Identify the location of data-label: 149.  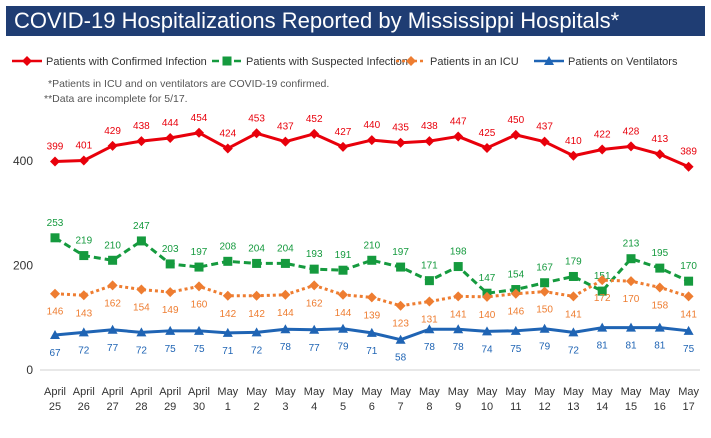
(170, 310).